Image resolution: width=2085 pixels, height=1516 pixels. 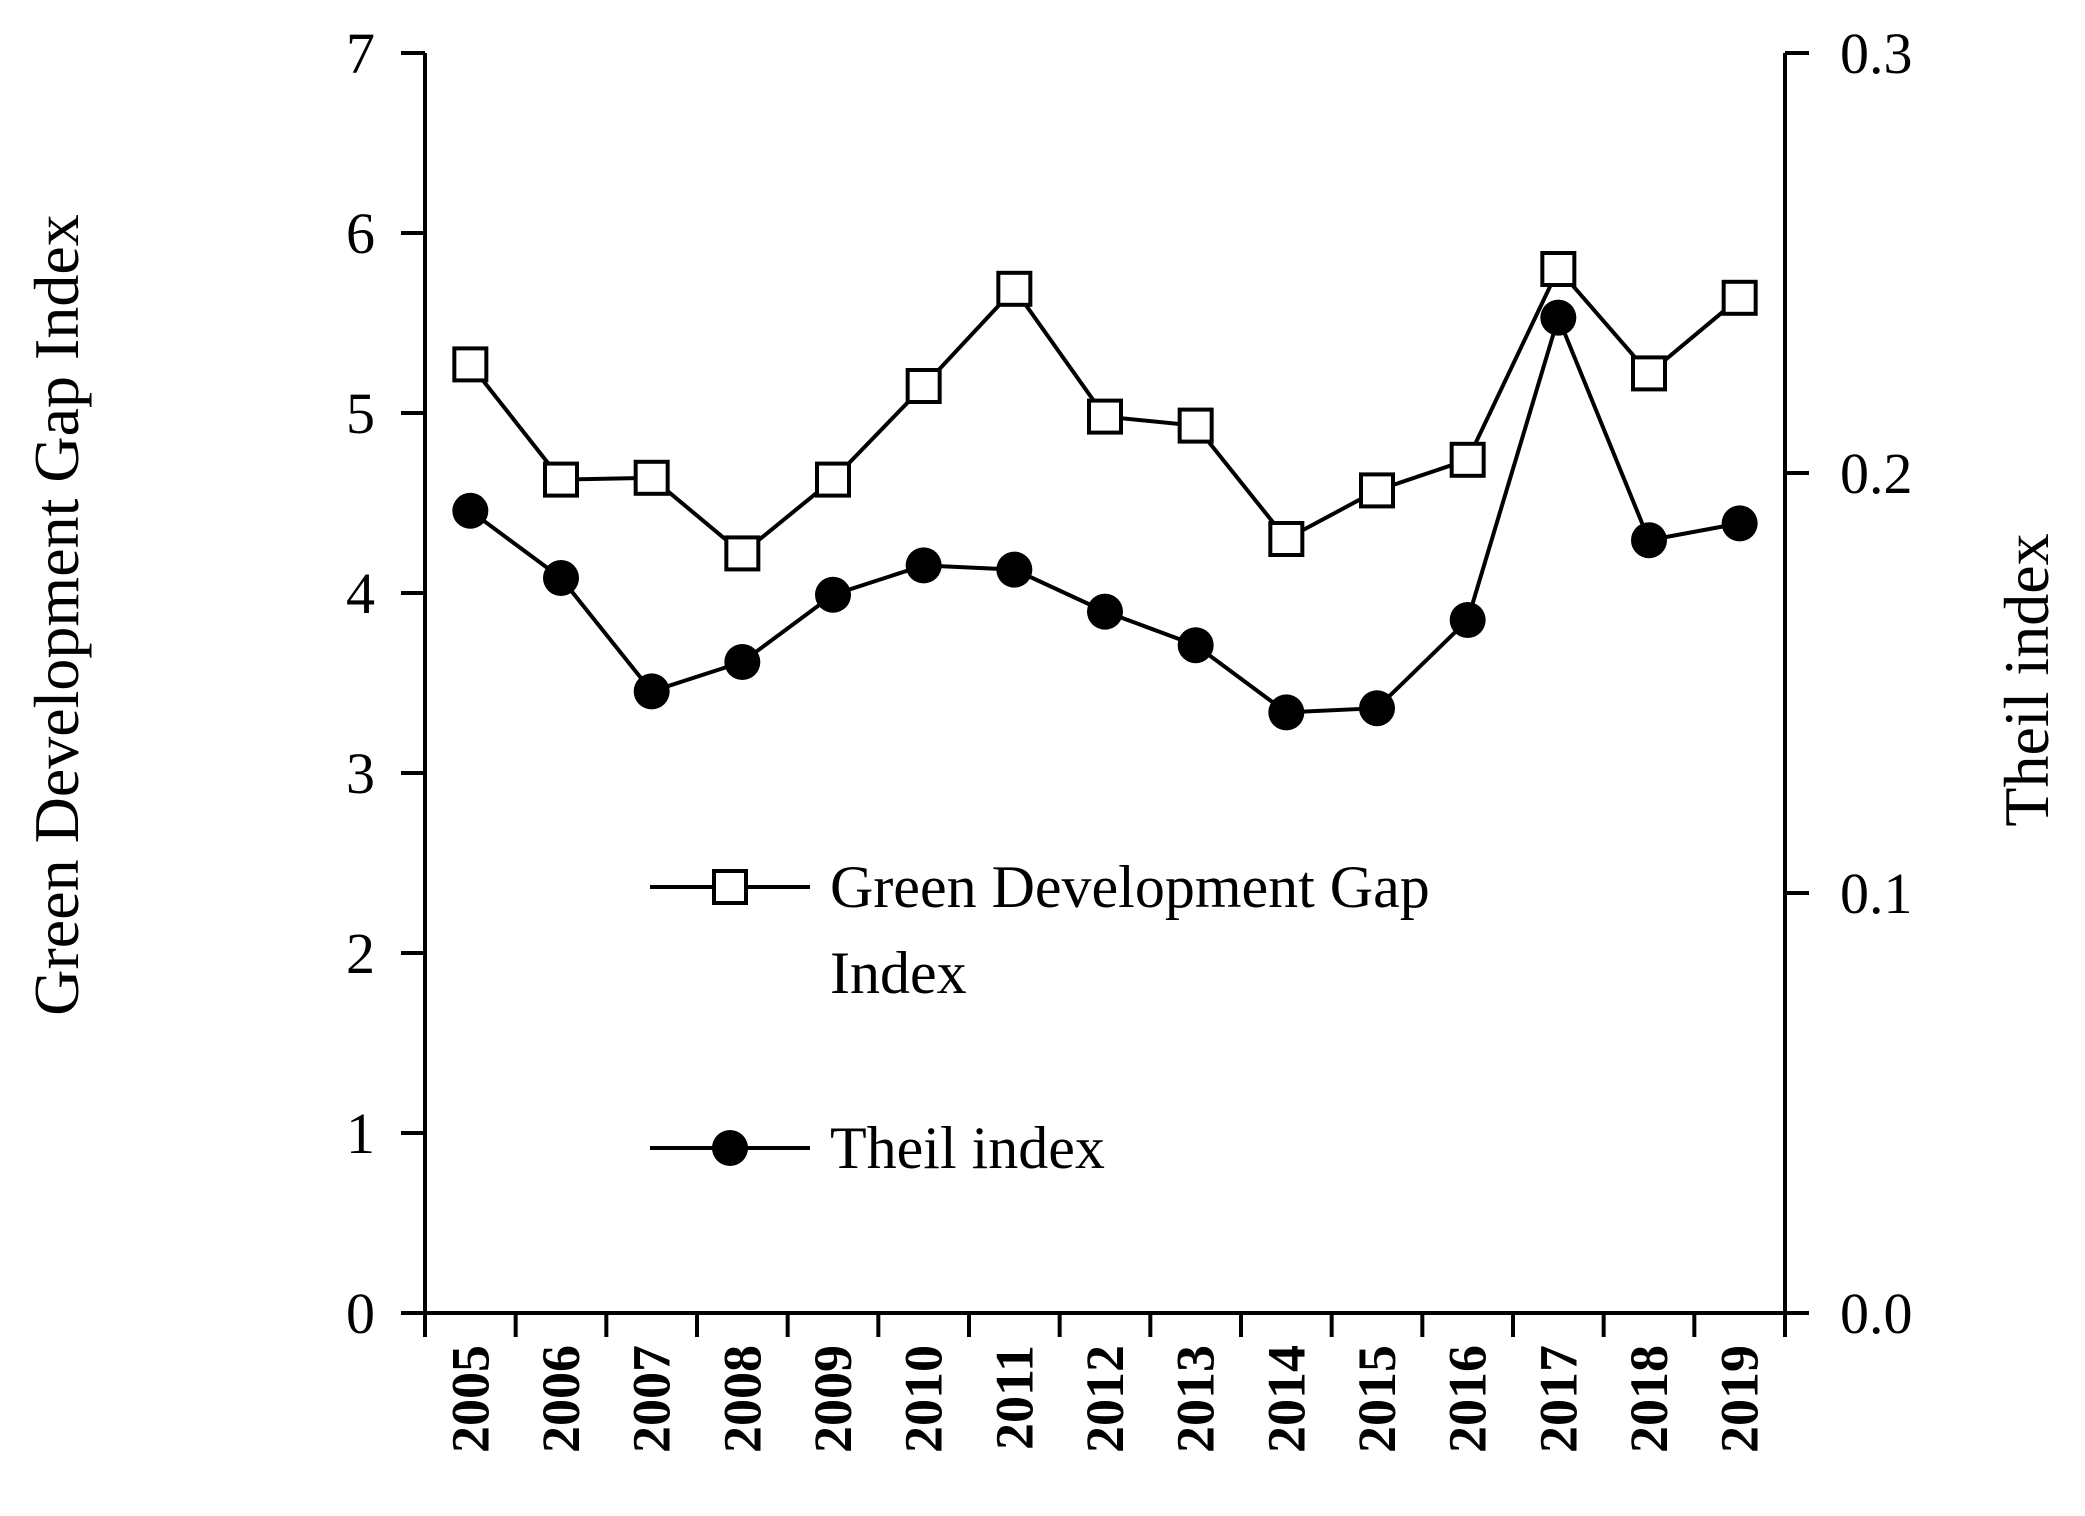 What do you see at coordinates (360, 593) in the screenshot?
I see `left-tick-label: 4` at bounding box center [360, 593].